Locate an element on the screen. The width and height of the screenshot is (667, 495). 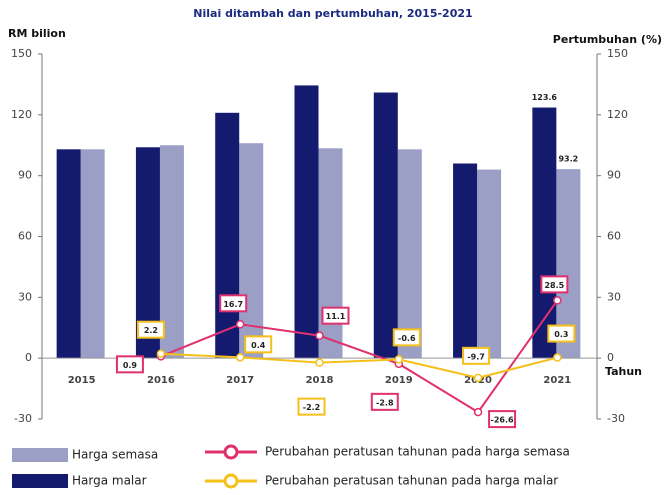
line-value-label: 0.3 is located at coordinates (561, 334).